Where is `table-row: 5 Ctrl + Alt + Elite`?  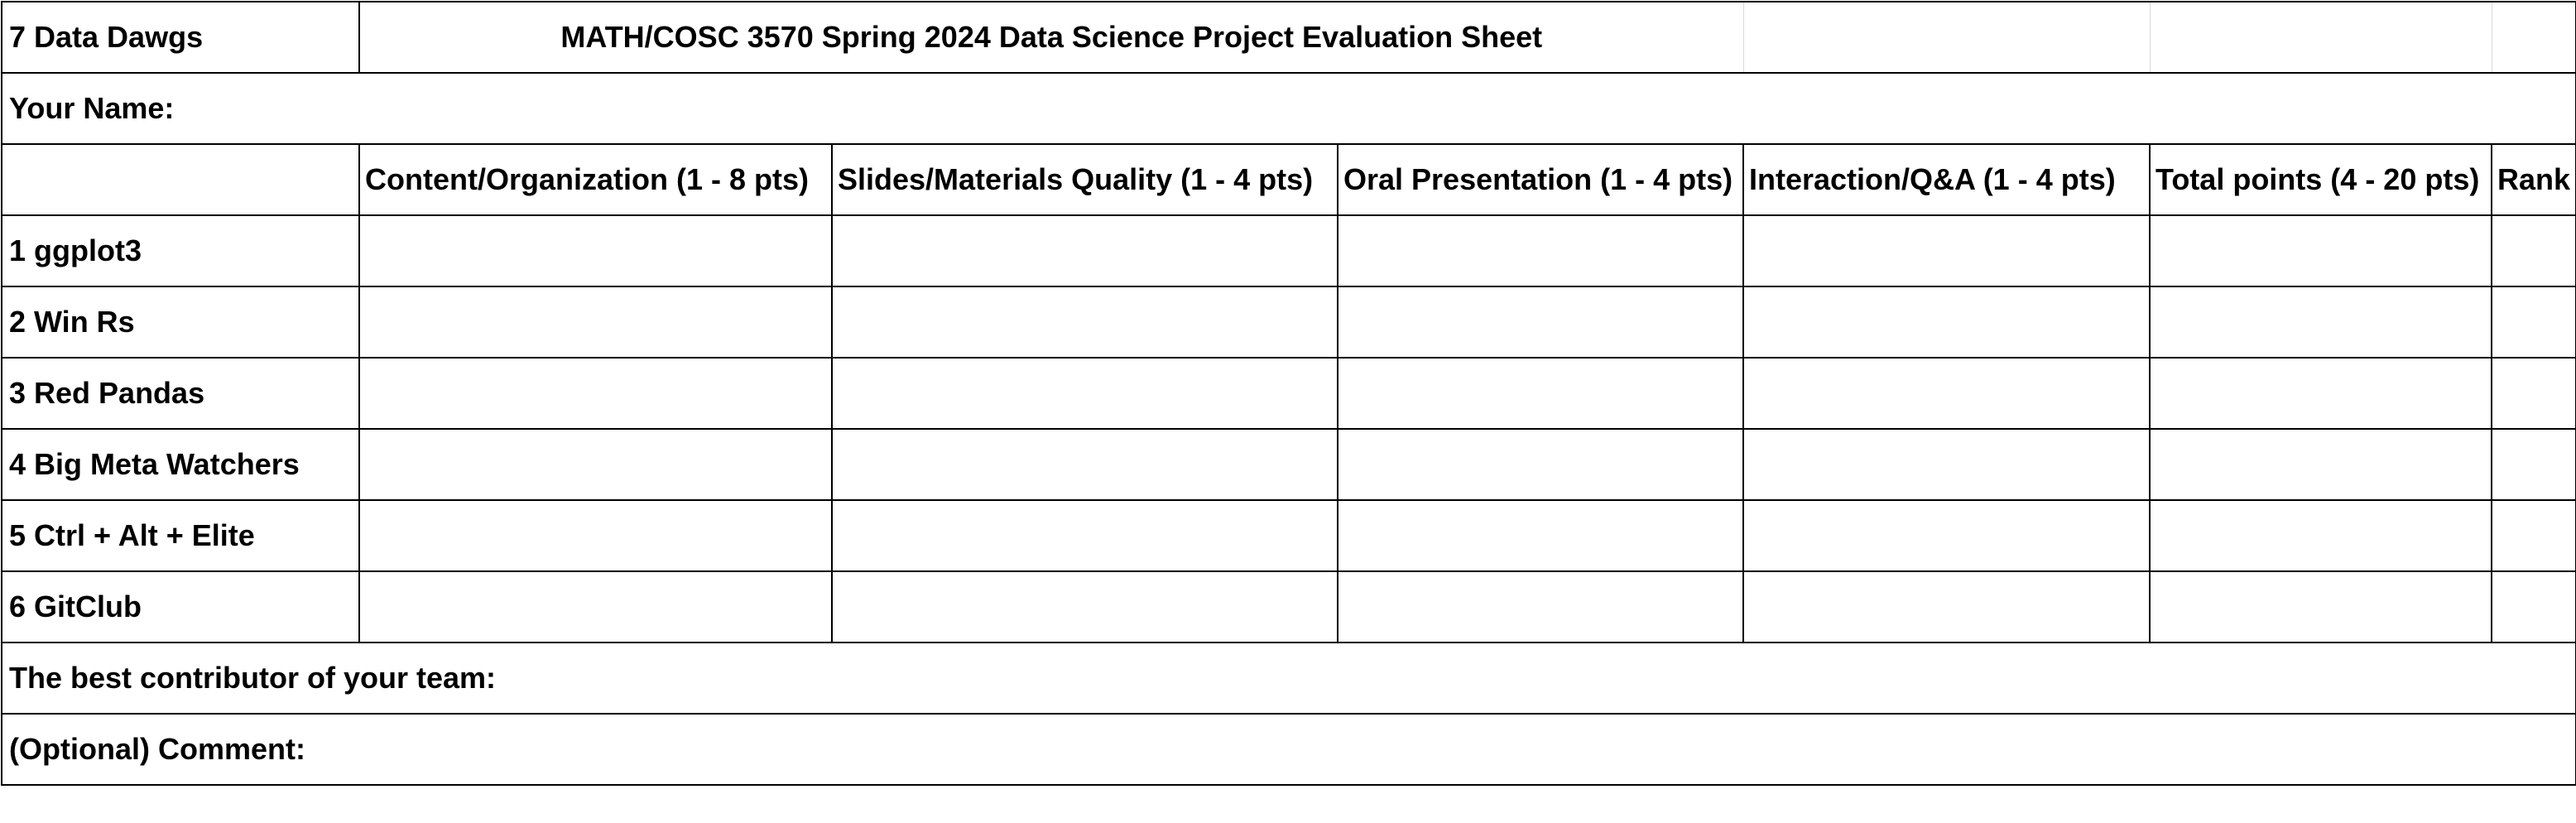
table-row: 5 Ctrl + Alt + Elite is located at coordinates (1288, 535).